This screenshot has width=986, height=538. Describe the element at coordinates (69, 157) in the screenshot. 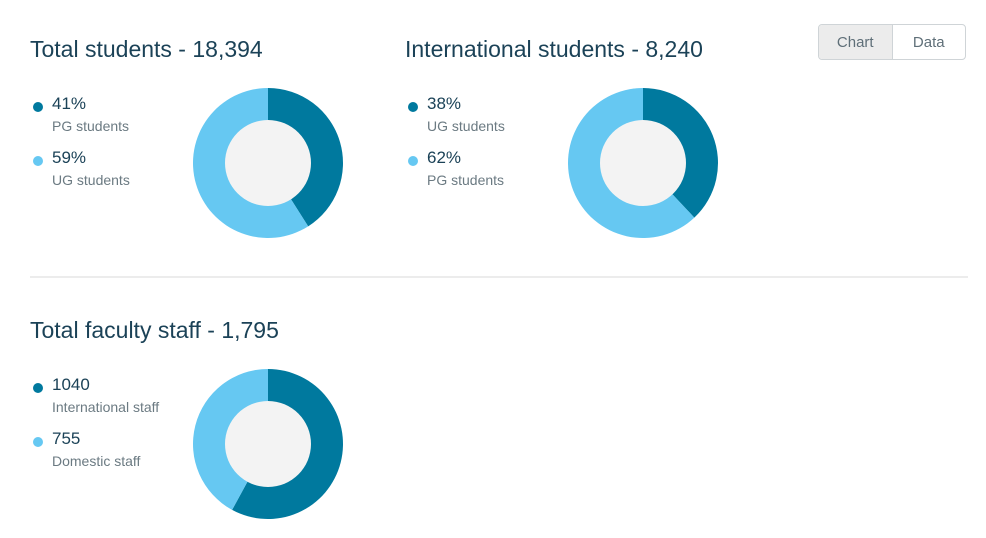

I see `legend-value: 59%` at that location.